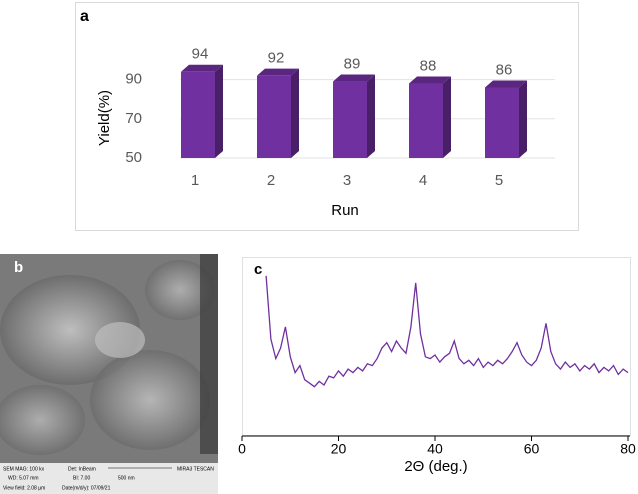  Describe the element at coordinates (126, 478) in the screenshot. I see `sem-info: 500 nm` at that location.